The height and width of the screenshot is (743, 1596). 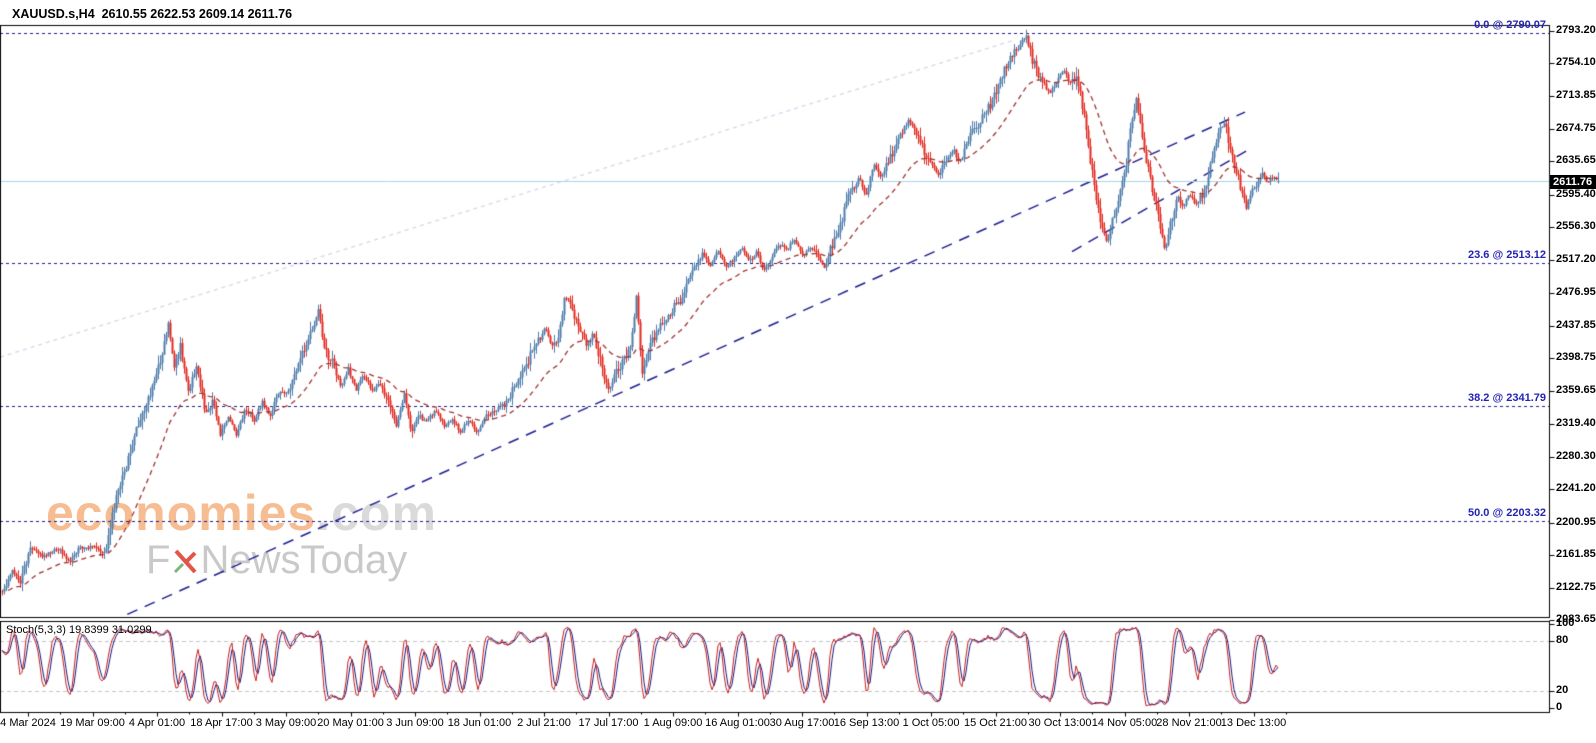 I want to click on price-tick-label: 2359.65, so click(x=1576, y=389).